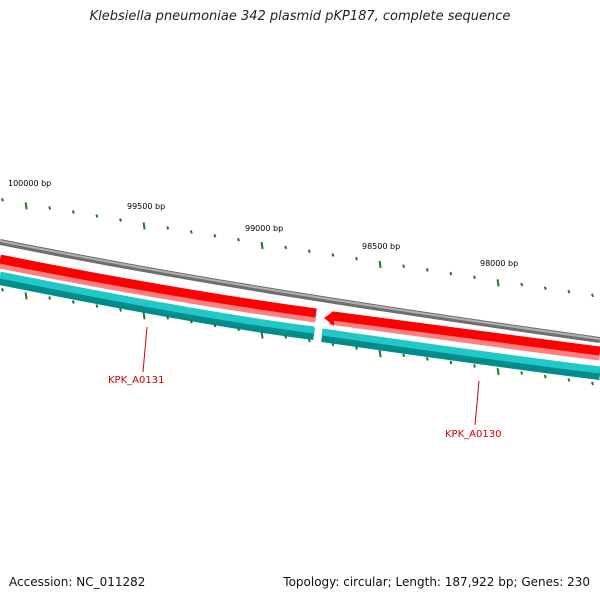 Image resolution: width=600 pixels, height=600 pixels. What do you see at coordinates (466, 333) in the screenshot?
I see `gene-kpk-a0130` at bounding box center [466, 333].